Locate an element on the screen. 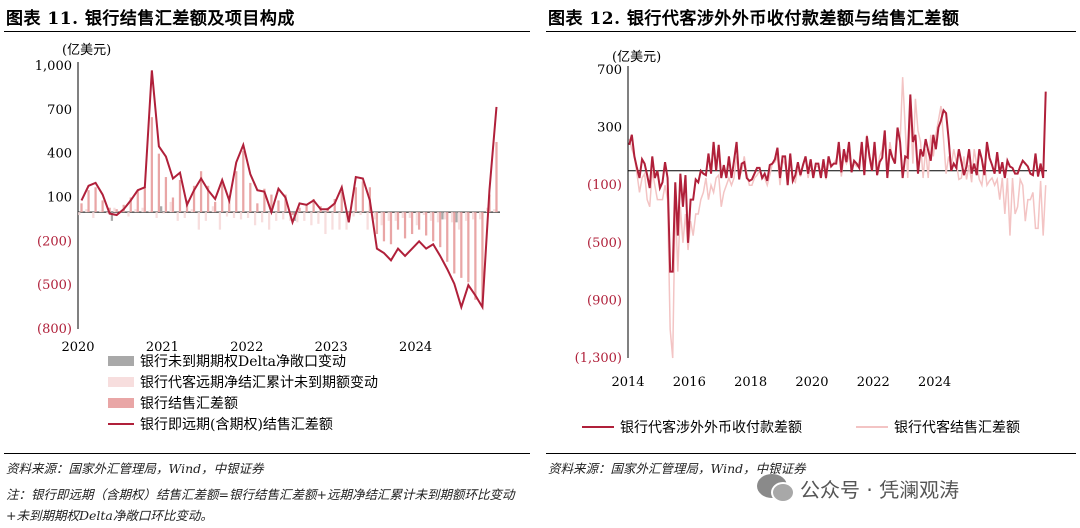  right-x-tick-label: 2014 is located at coordinates (627, 382).